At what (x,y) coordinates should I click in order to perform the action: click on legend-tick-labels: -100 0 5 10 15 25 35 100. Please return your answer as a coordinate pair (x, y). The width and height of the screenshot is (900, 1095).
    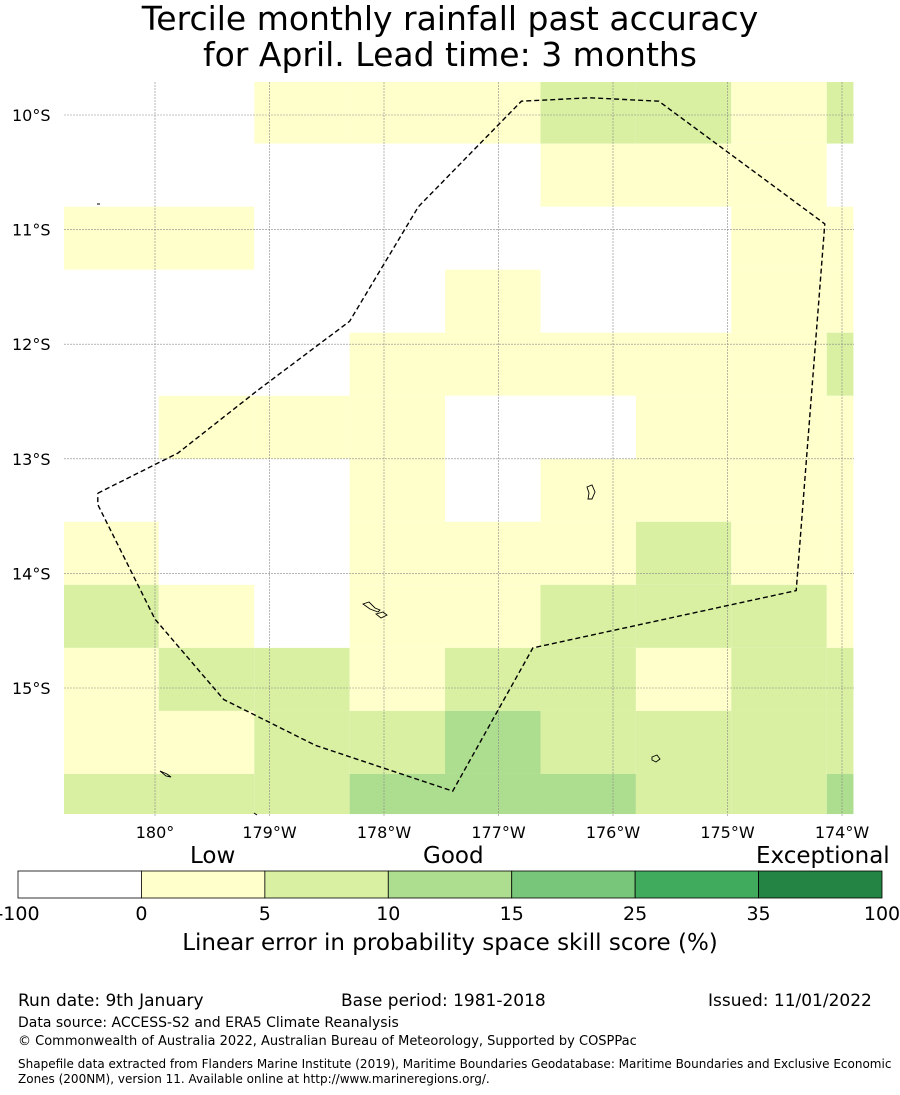
    Looking at the image, I should click on (450, 914).